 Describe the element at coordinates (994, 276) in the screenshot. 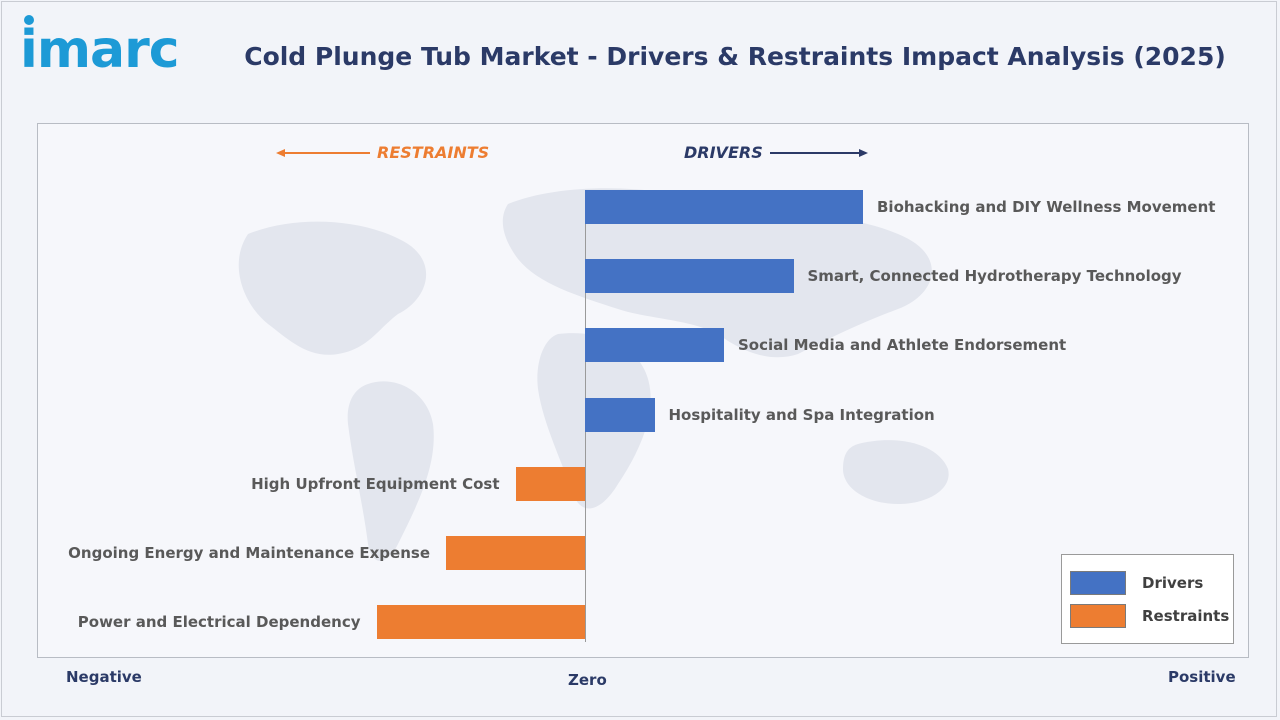

I see `label-smart-hydrotherapy: Smart, Connected Hydrotherapy Technology` at that location.